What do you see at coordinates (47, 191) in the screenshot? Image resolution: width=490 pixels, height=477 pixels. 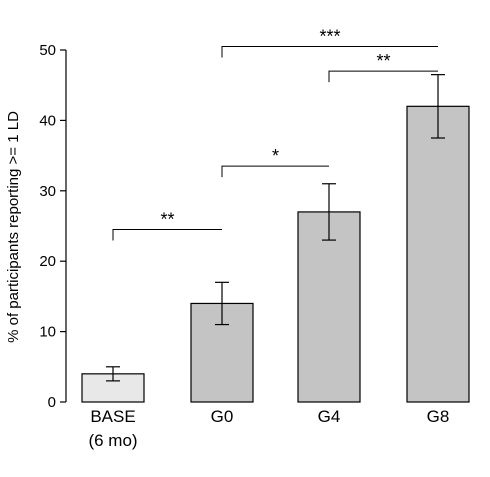 I see `y-tick-label: 30` at bounding box center [47, 191].